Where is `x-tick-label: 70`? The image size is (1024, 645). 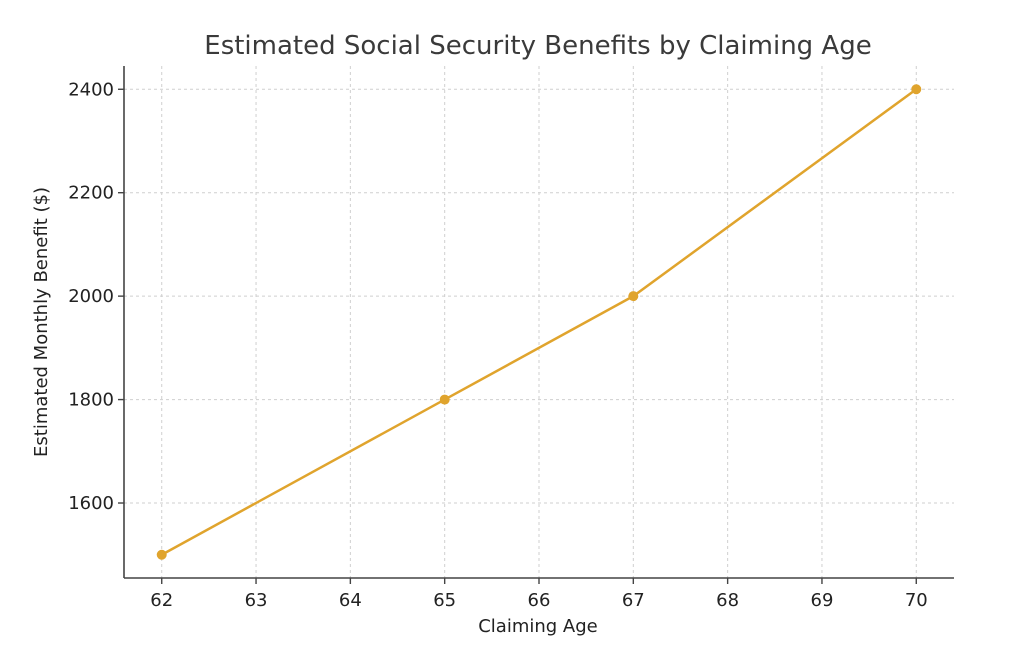 x-tick-label: 70 is located at coordinates (916, 600).